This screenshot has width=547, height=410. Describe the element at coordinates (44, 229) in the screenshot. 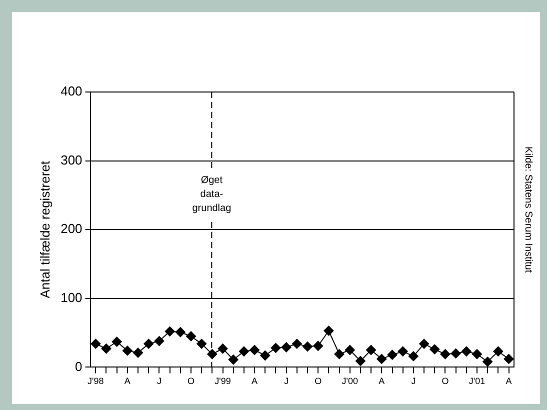

I see `y-axis-title: Antal tilfælde registreret` at that location.